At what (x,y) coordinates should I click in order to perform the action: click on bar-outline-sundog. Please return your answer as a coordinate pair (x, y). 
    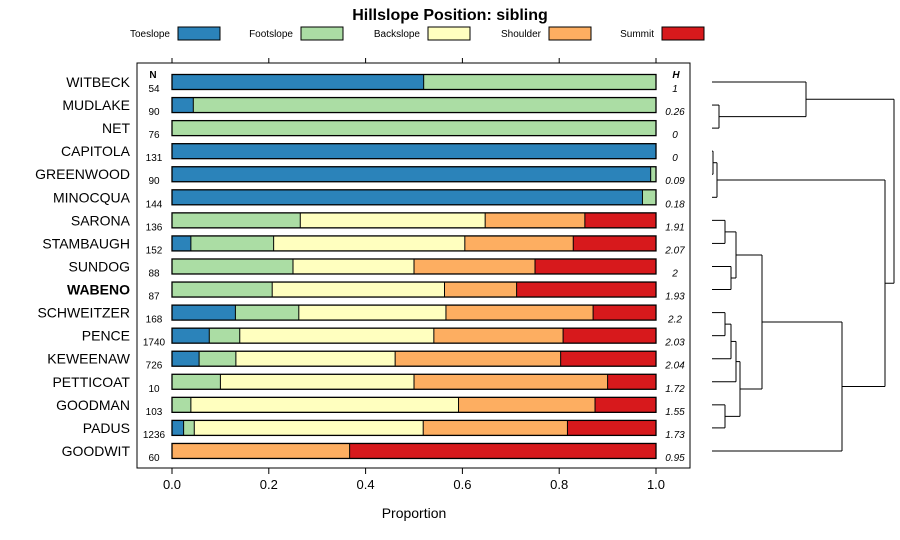
    Looking at the image, I should click on (414, 266).